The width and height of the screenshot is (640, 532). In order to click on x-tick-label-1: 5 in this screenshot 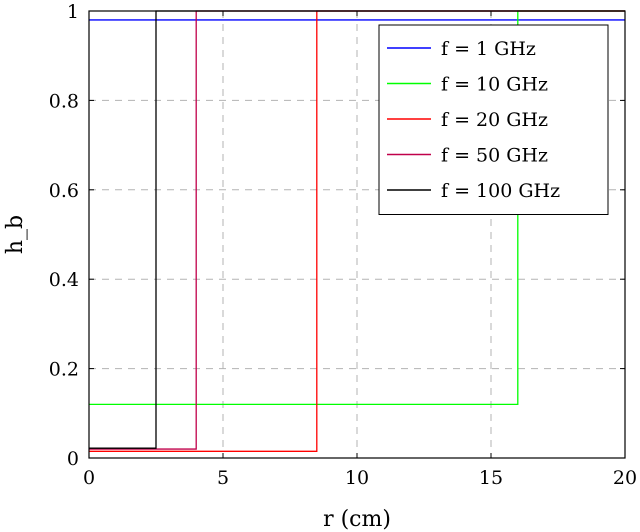, I will do `click(223, 478)`.